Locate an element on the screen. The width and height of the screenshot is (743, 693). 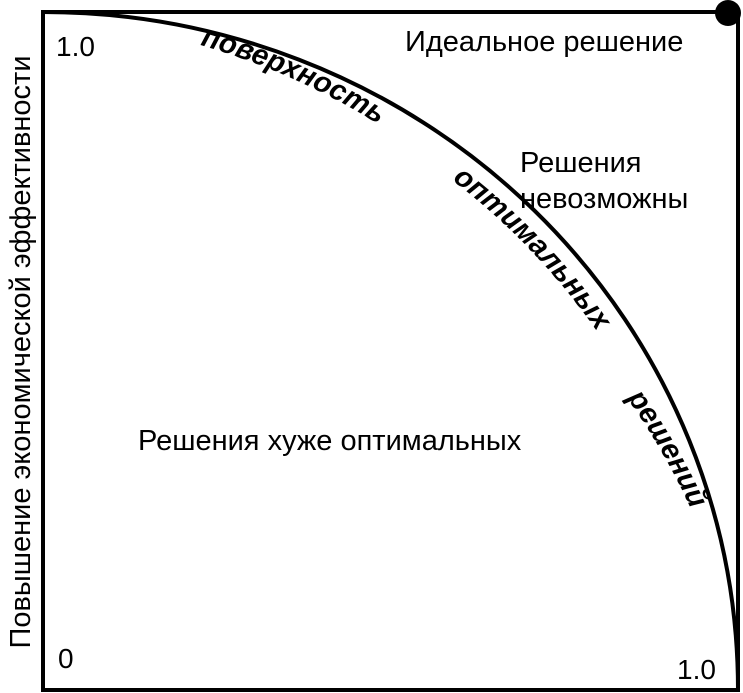
frontier-label-part3: решений is located at coordinates (667, 448).